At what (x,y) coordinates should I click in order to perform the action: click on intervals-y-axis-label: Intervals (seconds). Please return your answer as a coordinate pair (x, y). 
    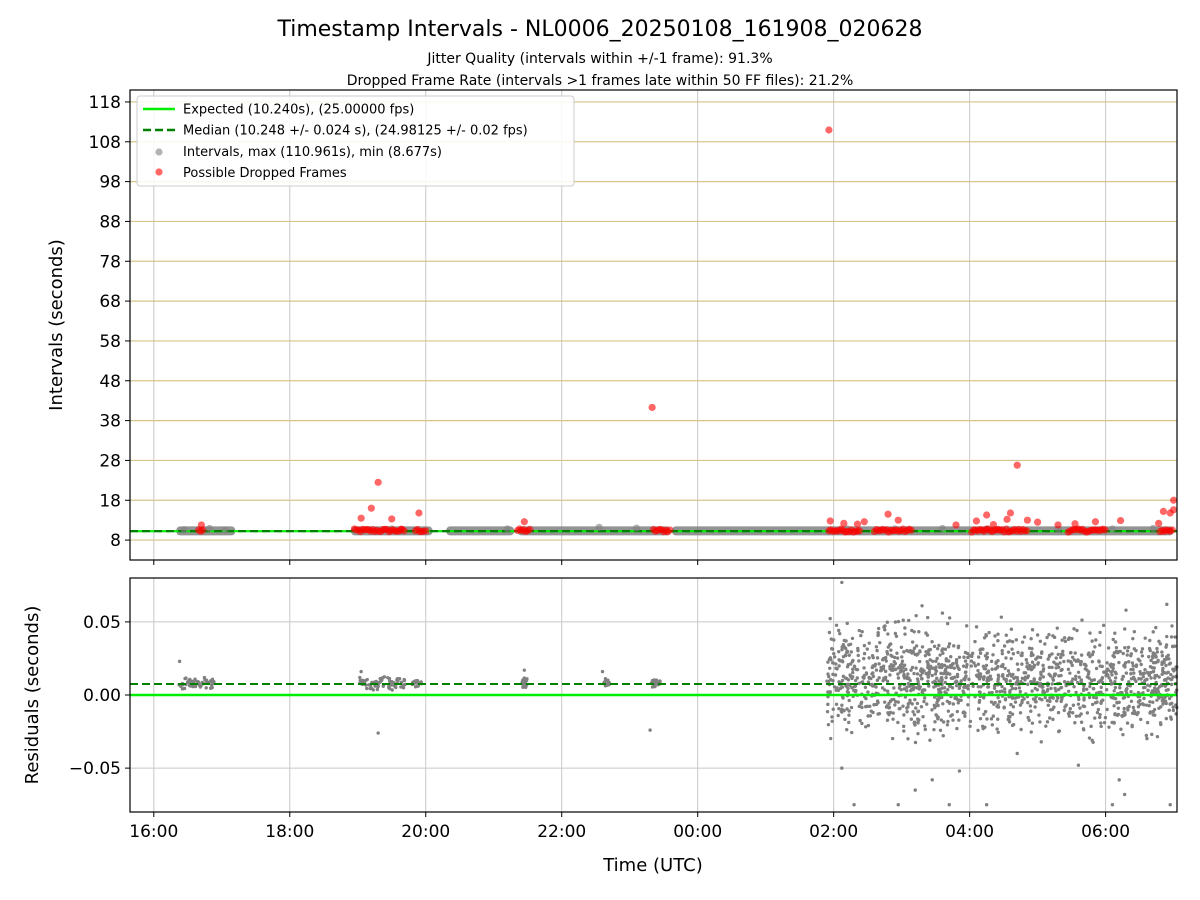
    Looking at the image, I should click on (56, 325).